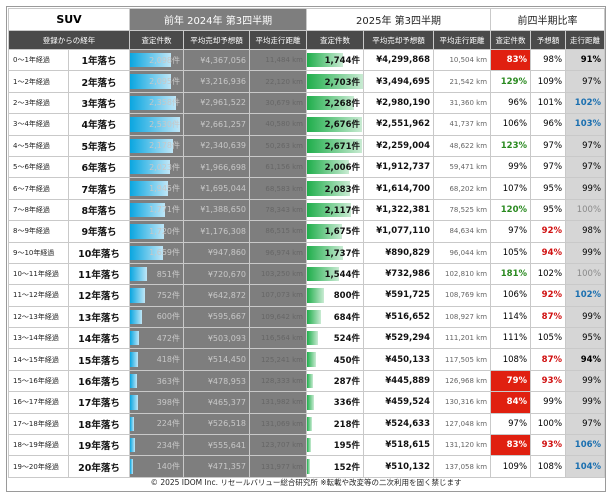  What do you see at coordinates (398, 424) in the screenshot?
I see `cur-price: ¥524,633` at bounding box center [398, 424].